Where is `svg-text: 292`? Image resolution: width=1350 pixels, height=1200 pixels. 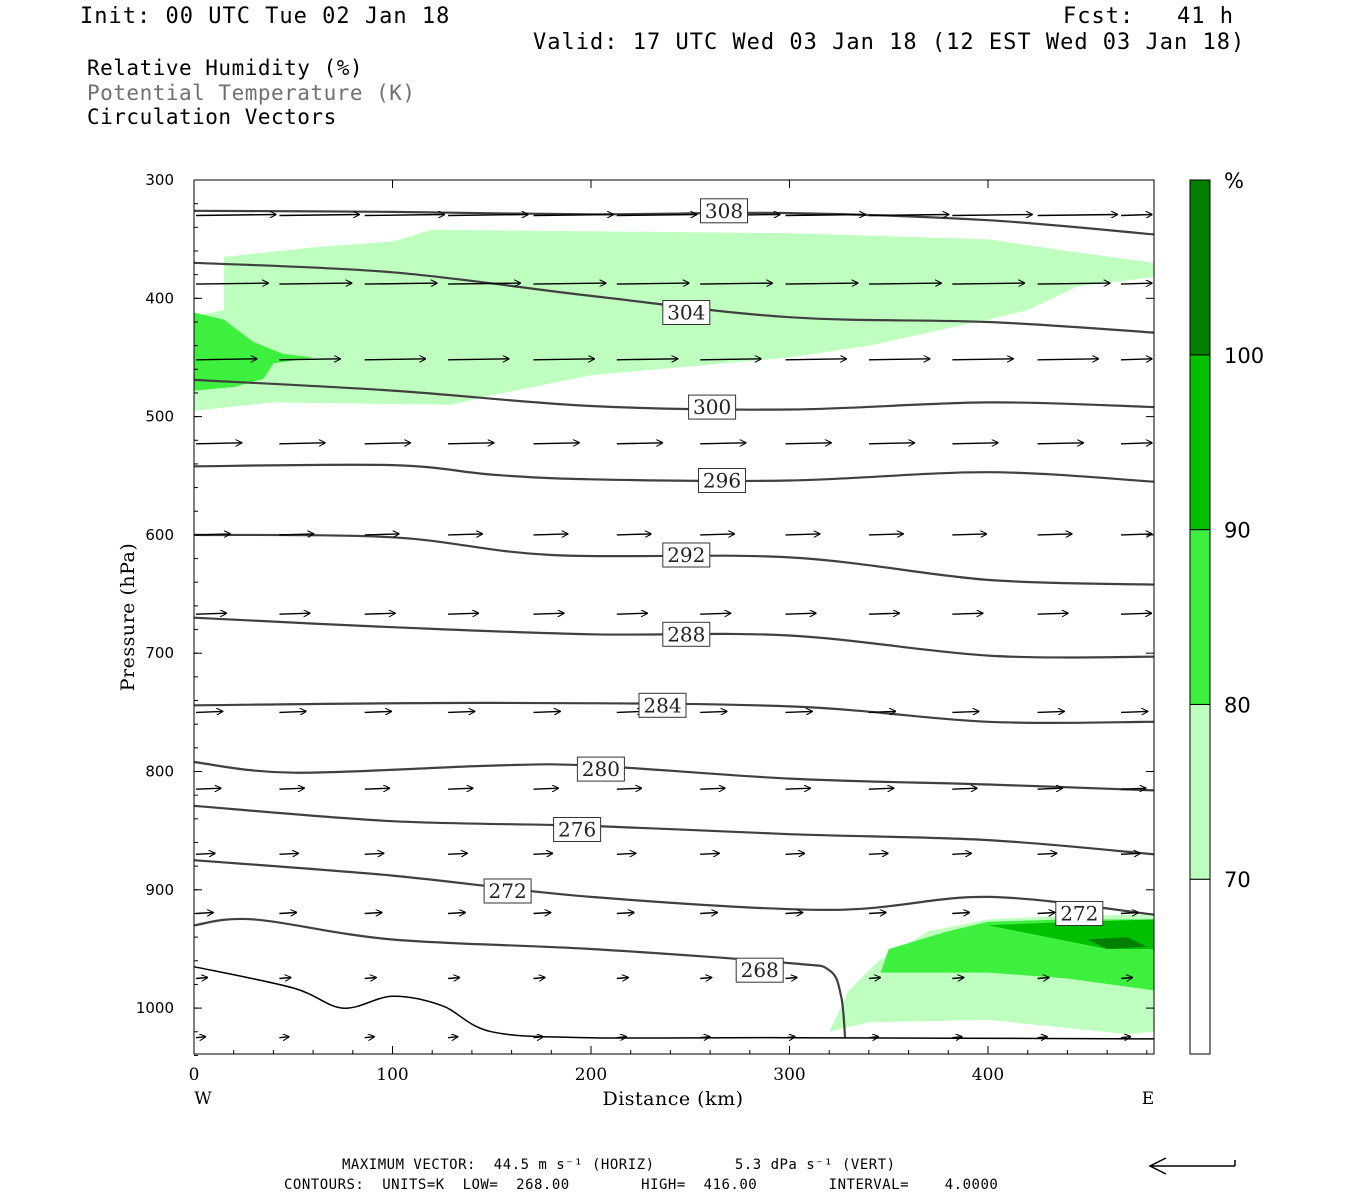 svg-text: 292 is located at coordinates (686, 555).